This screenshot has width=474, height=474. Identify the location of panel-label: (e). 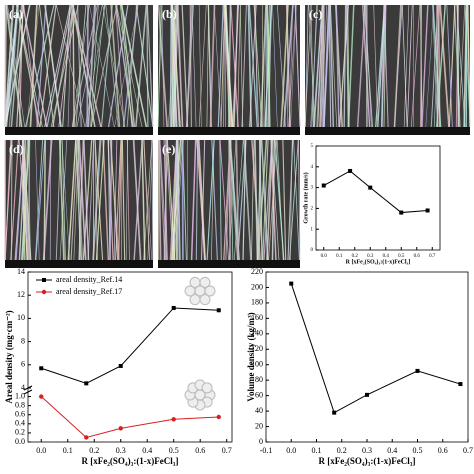
(168, 149).